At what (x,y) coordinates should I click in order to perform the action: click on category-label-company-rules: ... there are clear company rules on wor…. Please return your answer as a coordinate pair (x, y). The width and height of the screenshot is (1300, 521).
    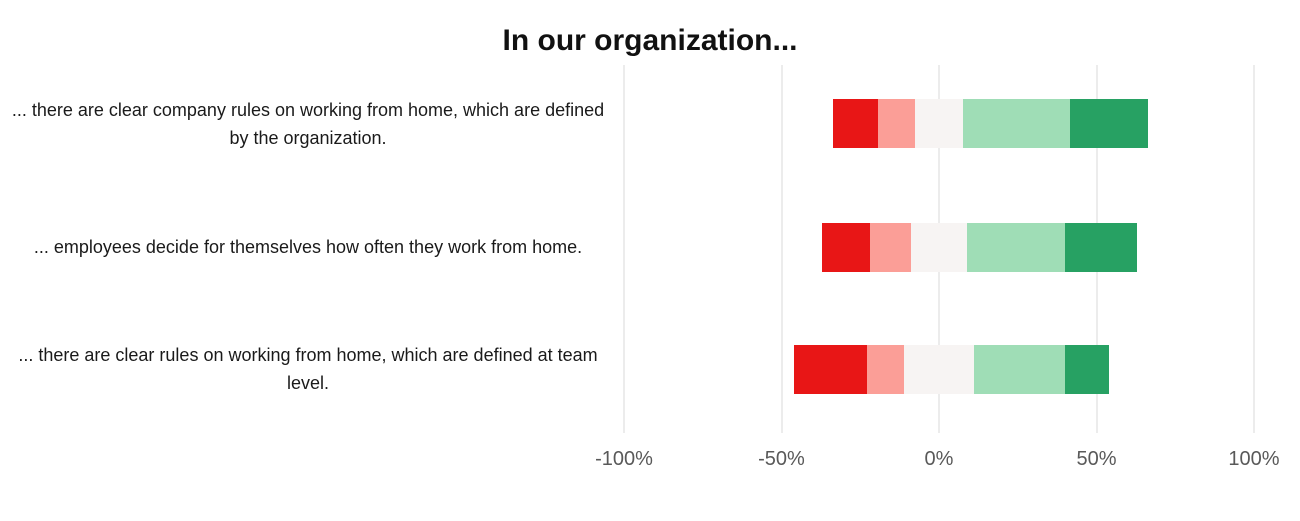
    Looking at the image, I should click on (308, 124).